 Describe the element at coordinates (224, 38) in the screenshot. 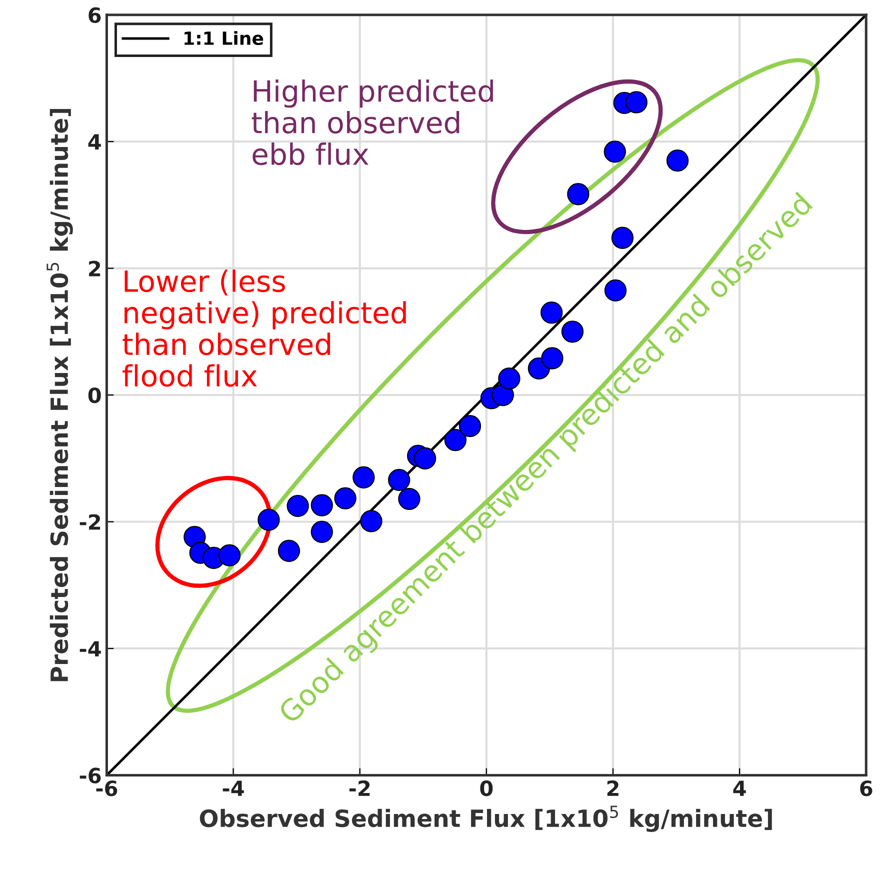

I see `legend-label: 1:1 Line` at that location.